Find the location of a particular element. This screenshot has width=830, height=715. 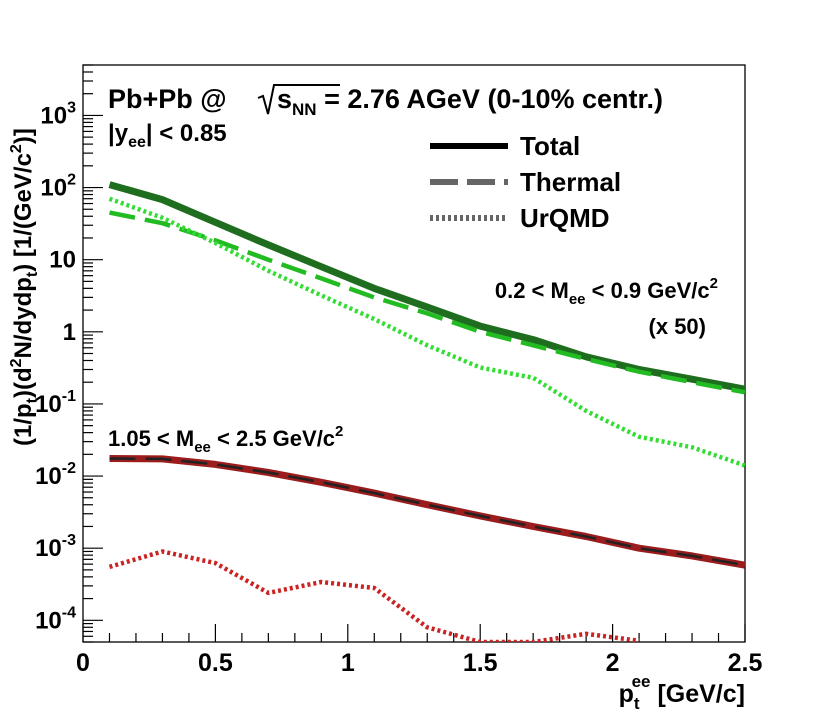

legend-label-thermal: Thermal is located at coordinates (570, 182).